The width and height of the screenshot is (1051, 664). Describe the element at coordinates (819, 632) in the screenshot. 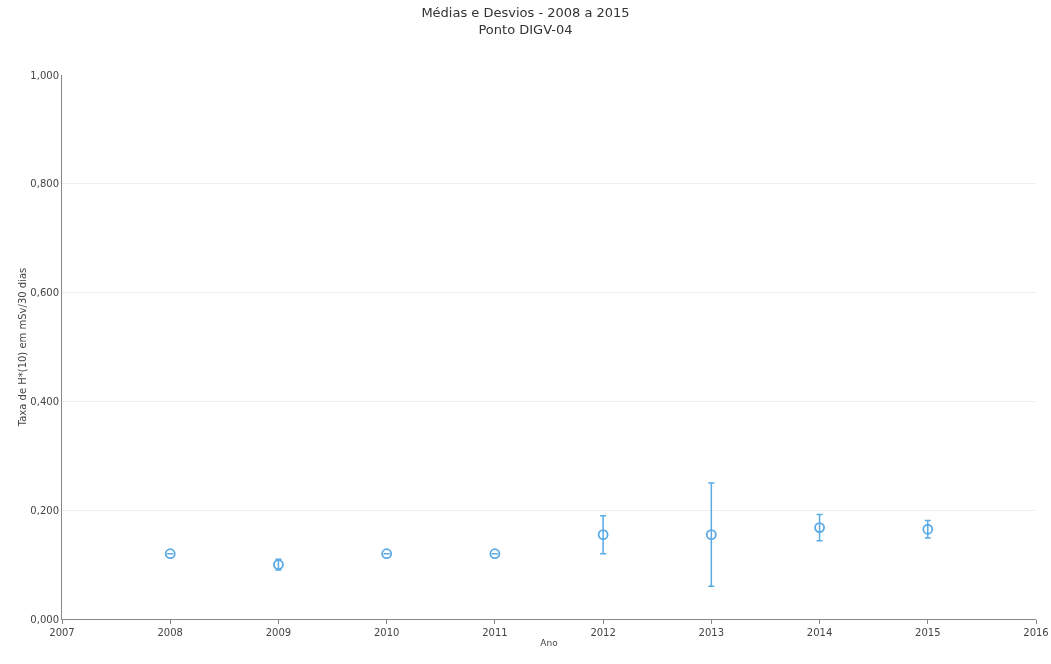

I see `x-tick-label: 2014` at that location.